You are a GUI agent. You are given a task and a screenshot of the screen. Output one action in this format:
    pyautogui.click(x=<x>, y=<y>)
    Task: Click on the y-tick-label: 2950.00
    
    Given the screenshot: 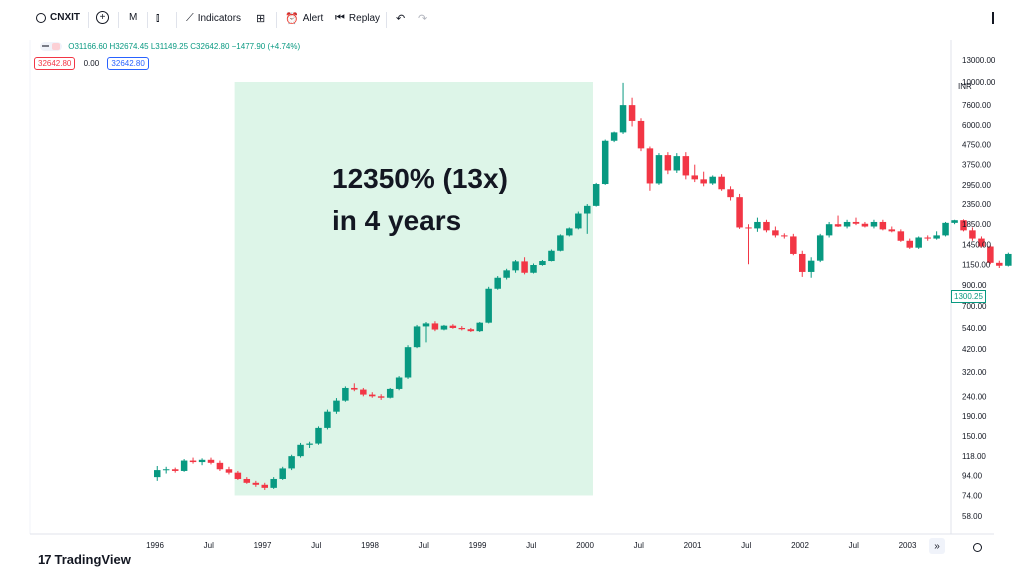 What is the action you would take?
    pyautogui.click(x=976, y=185)
    